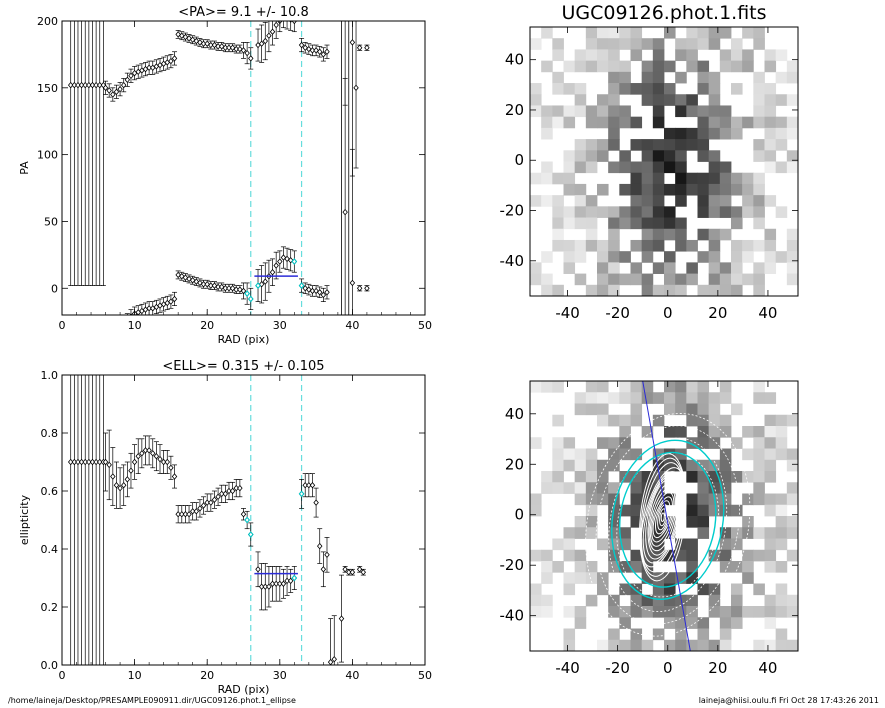 Image resolution: width=885 pixels, height=708 pixels. I want to click on major-axis-line, so click(666, 516).